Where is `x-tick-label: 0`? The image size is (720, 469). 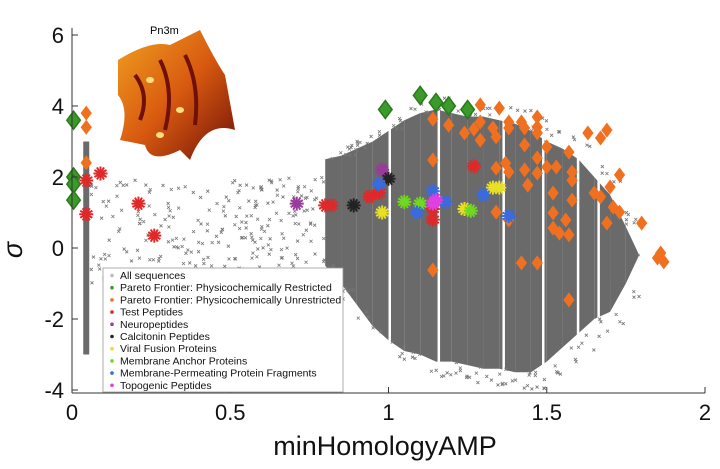 x-tick-label: 0 is located at coordinates (72, 412).